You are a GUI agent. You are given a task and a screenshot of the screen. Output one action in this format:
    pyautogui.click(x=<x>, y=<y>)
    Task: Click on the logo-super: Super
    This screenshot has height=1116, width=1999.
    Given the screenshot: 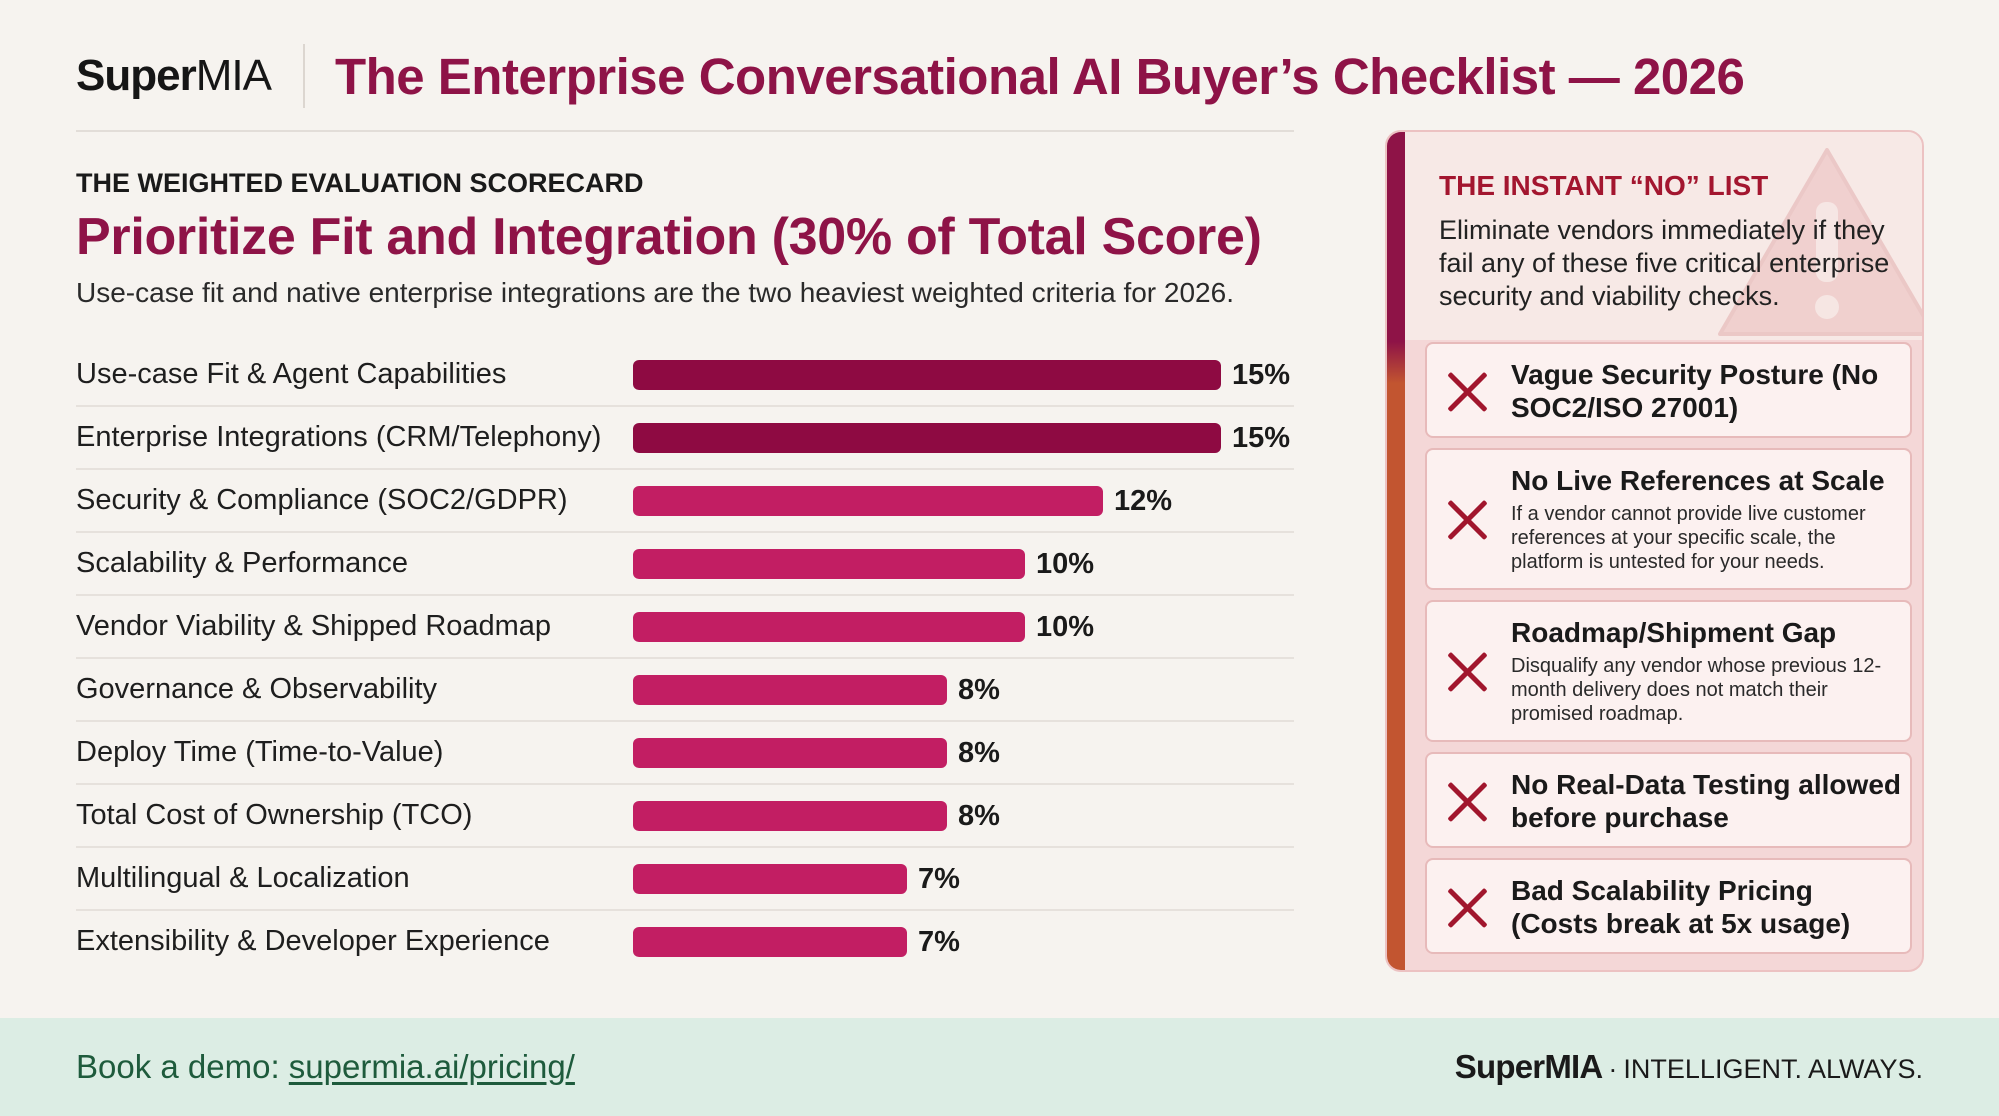 What is the action you would take?
    pyautogui.click(x=136, y=75)
    